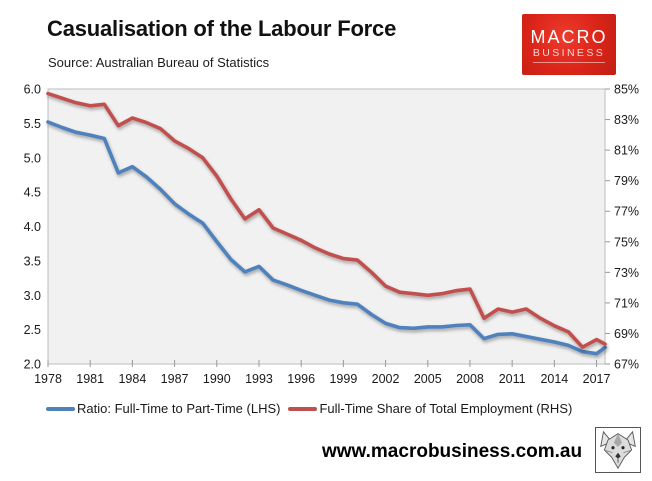 This screenshot has width=652, height=481. Describe the element at coordinates (386, 379) in the screenshot. I see `x-axis-tick-label: 2002` at that location.